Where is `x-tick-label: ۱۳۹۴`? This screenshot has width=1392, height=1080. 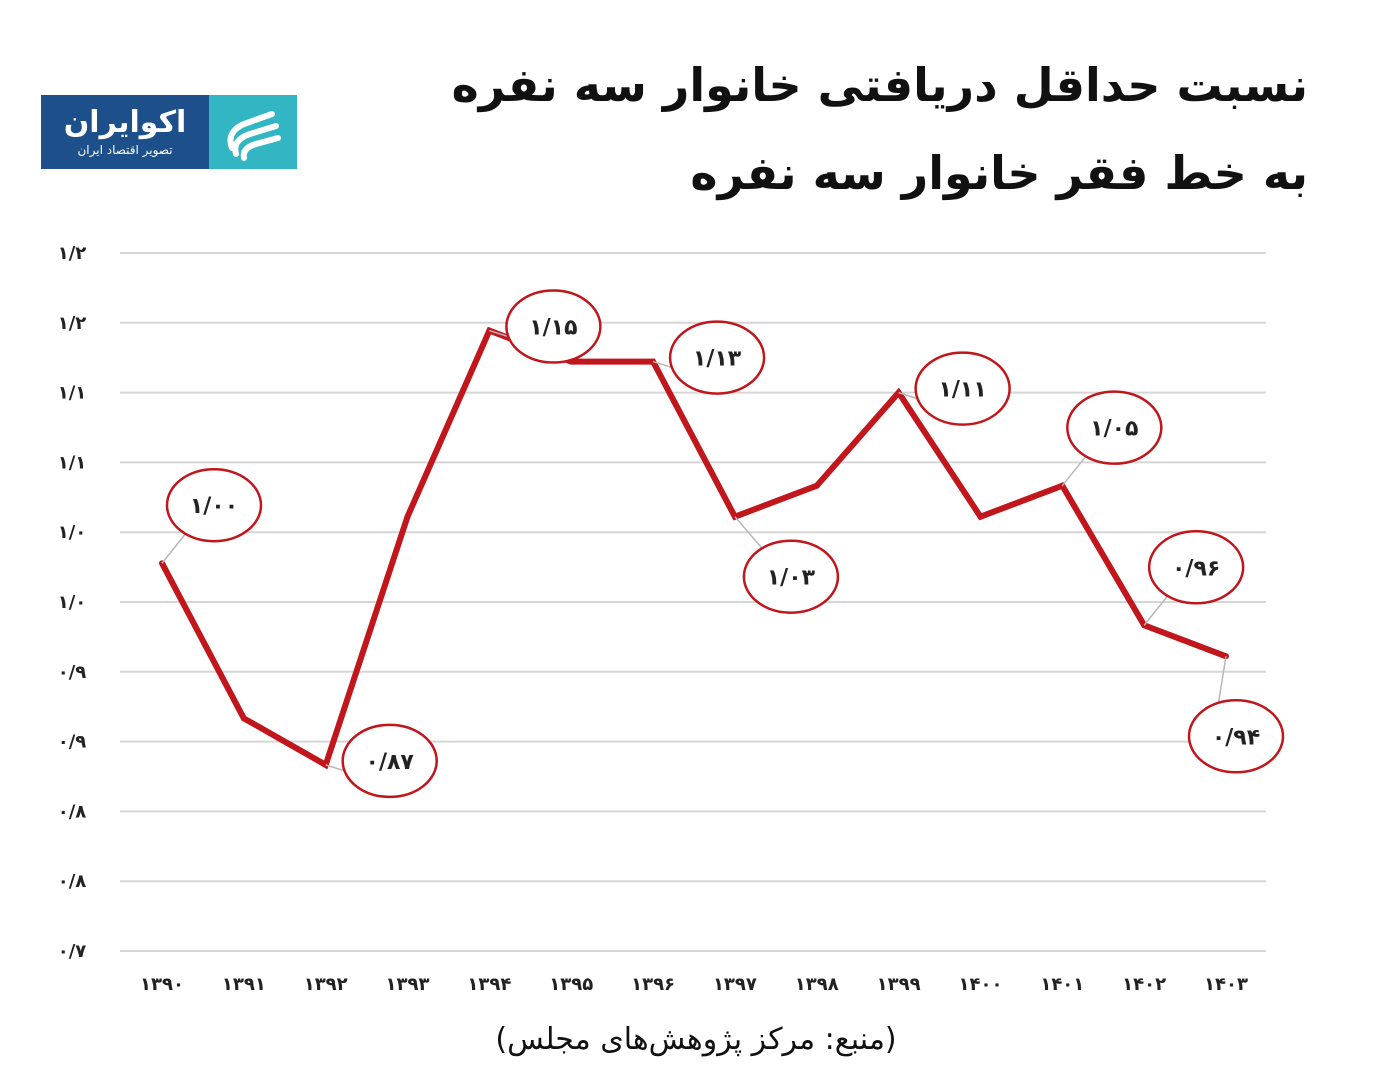
x-tick-label: ۱۳۹۴ is located at coordinates (489, 984).